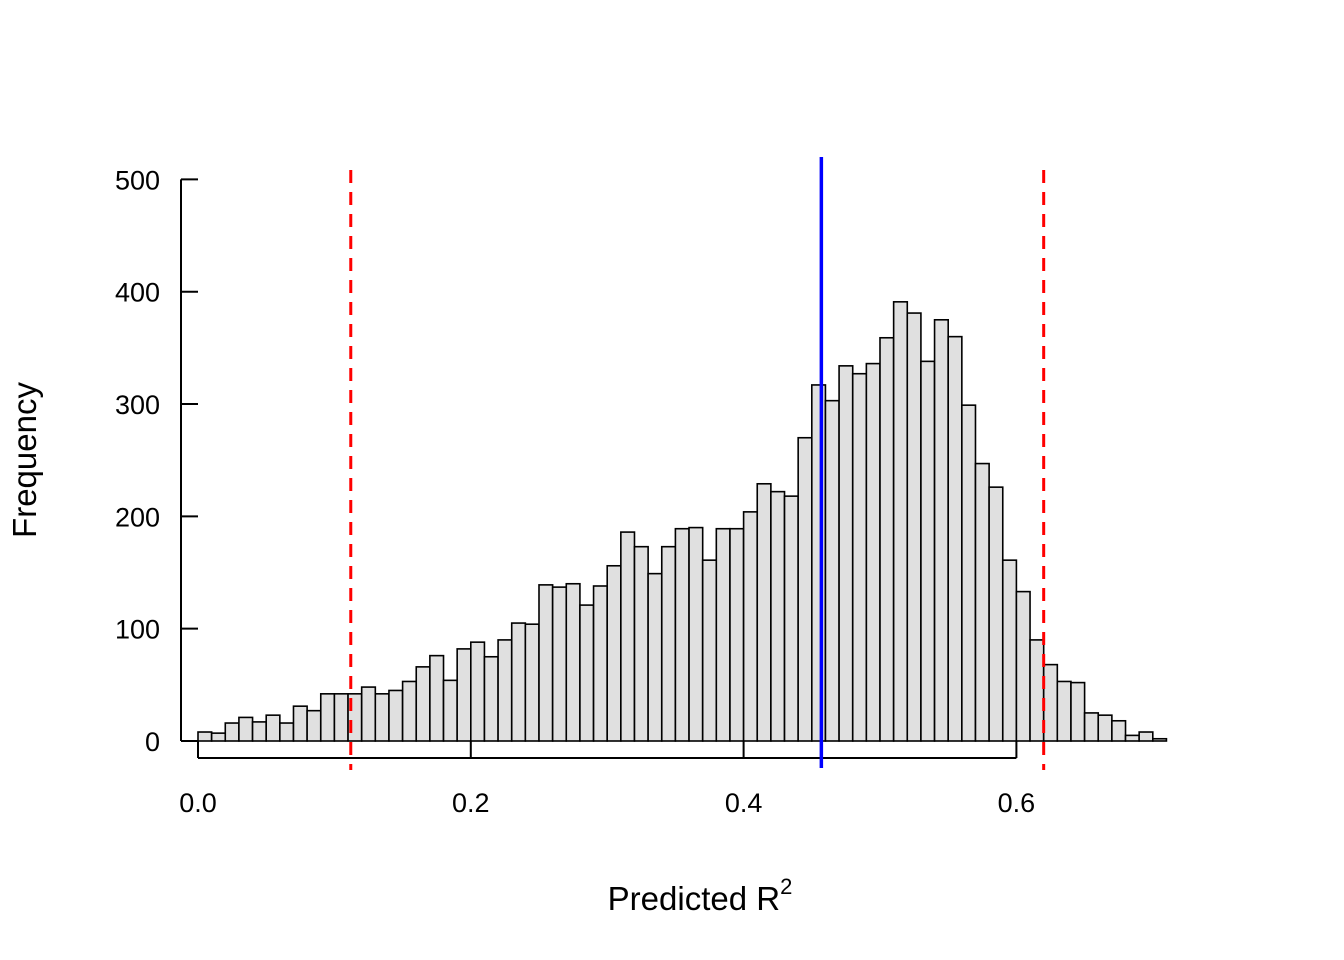 This screenshot has height=960, width=1344. Describe the element at coordinates (1017, 803) in the screenshot. I see `x-tick-label: 0.6` at that location.